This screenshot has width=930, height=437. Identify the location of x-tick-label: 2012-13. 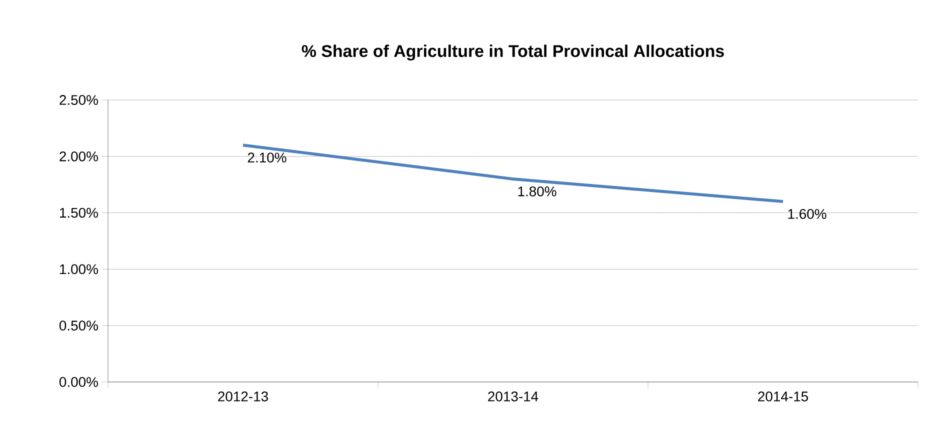
(243, 397).